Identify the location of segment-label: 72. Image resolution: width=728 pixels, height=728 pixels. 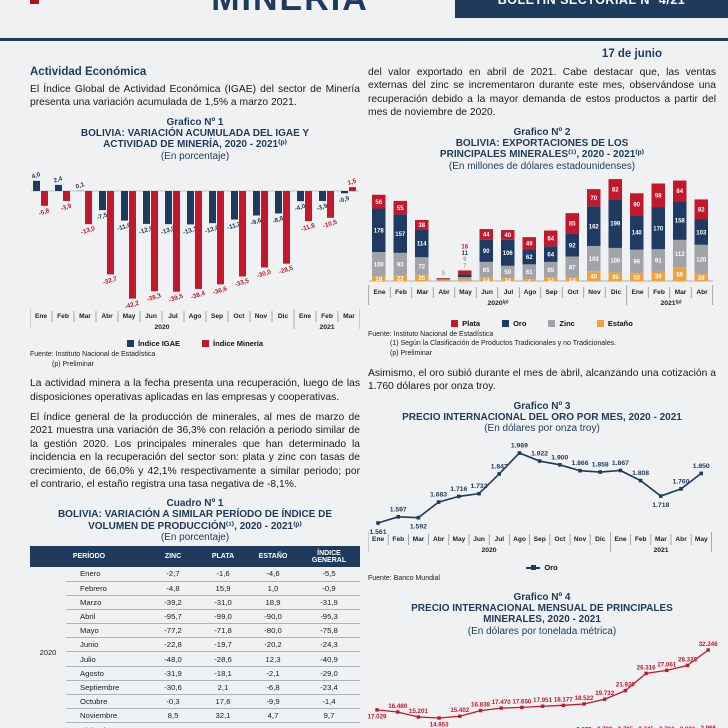
(421, 267).